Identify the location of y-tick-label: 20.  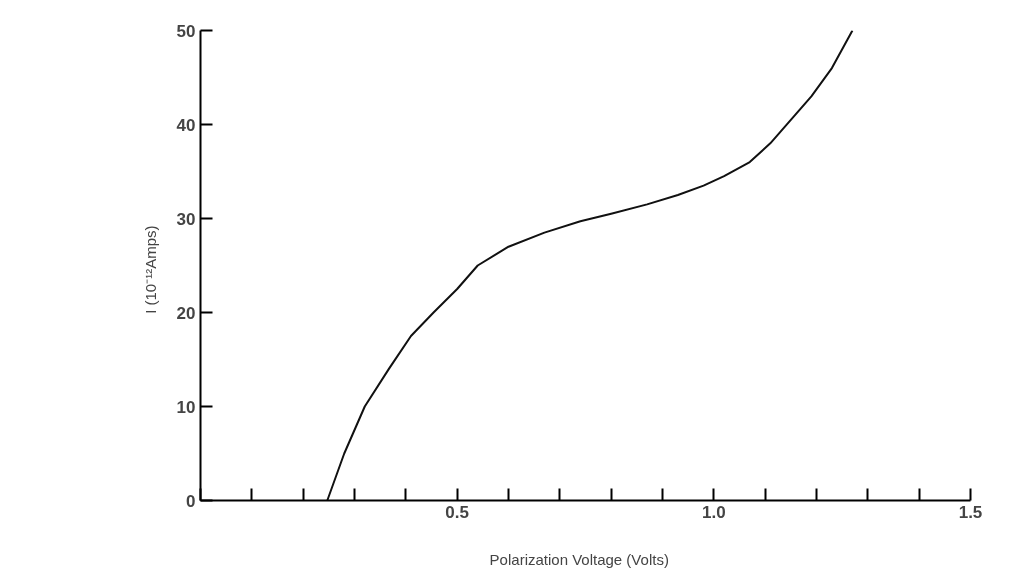
(186, 313).